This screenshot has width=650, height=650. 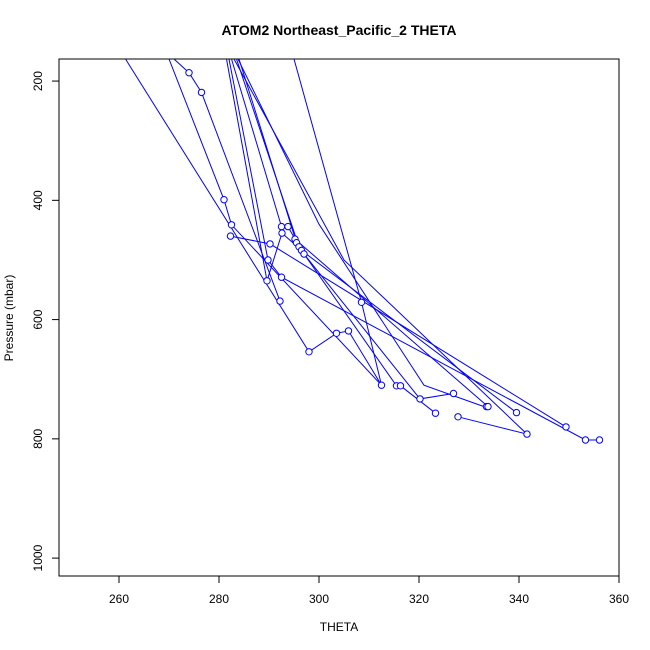 What do you see at coordinates (9, 318) in the screenshot?
I see `y-axis-label: Pressure (mbar)` at bounding box center [9, 318].